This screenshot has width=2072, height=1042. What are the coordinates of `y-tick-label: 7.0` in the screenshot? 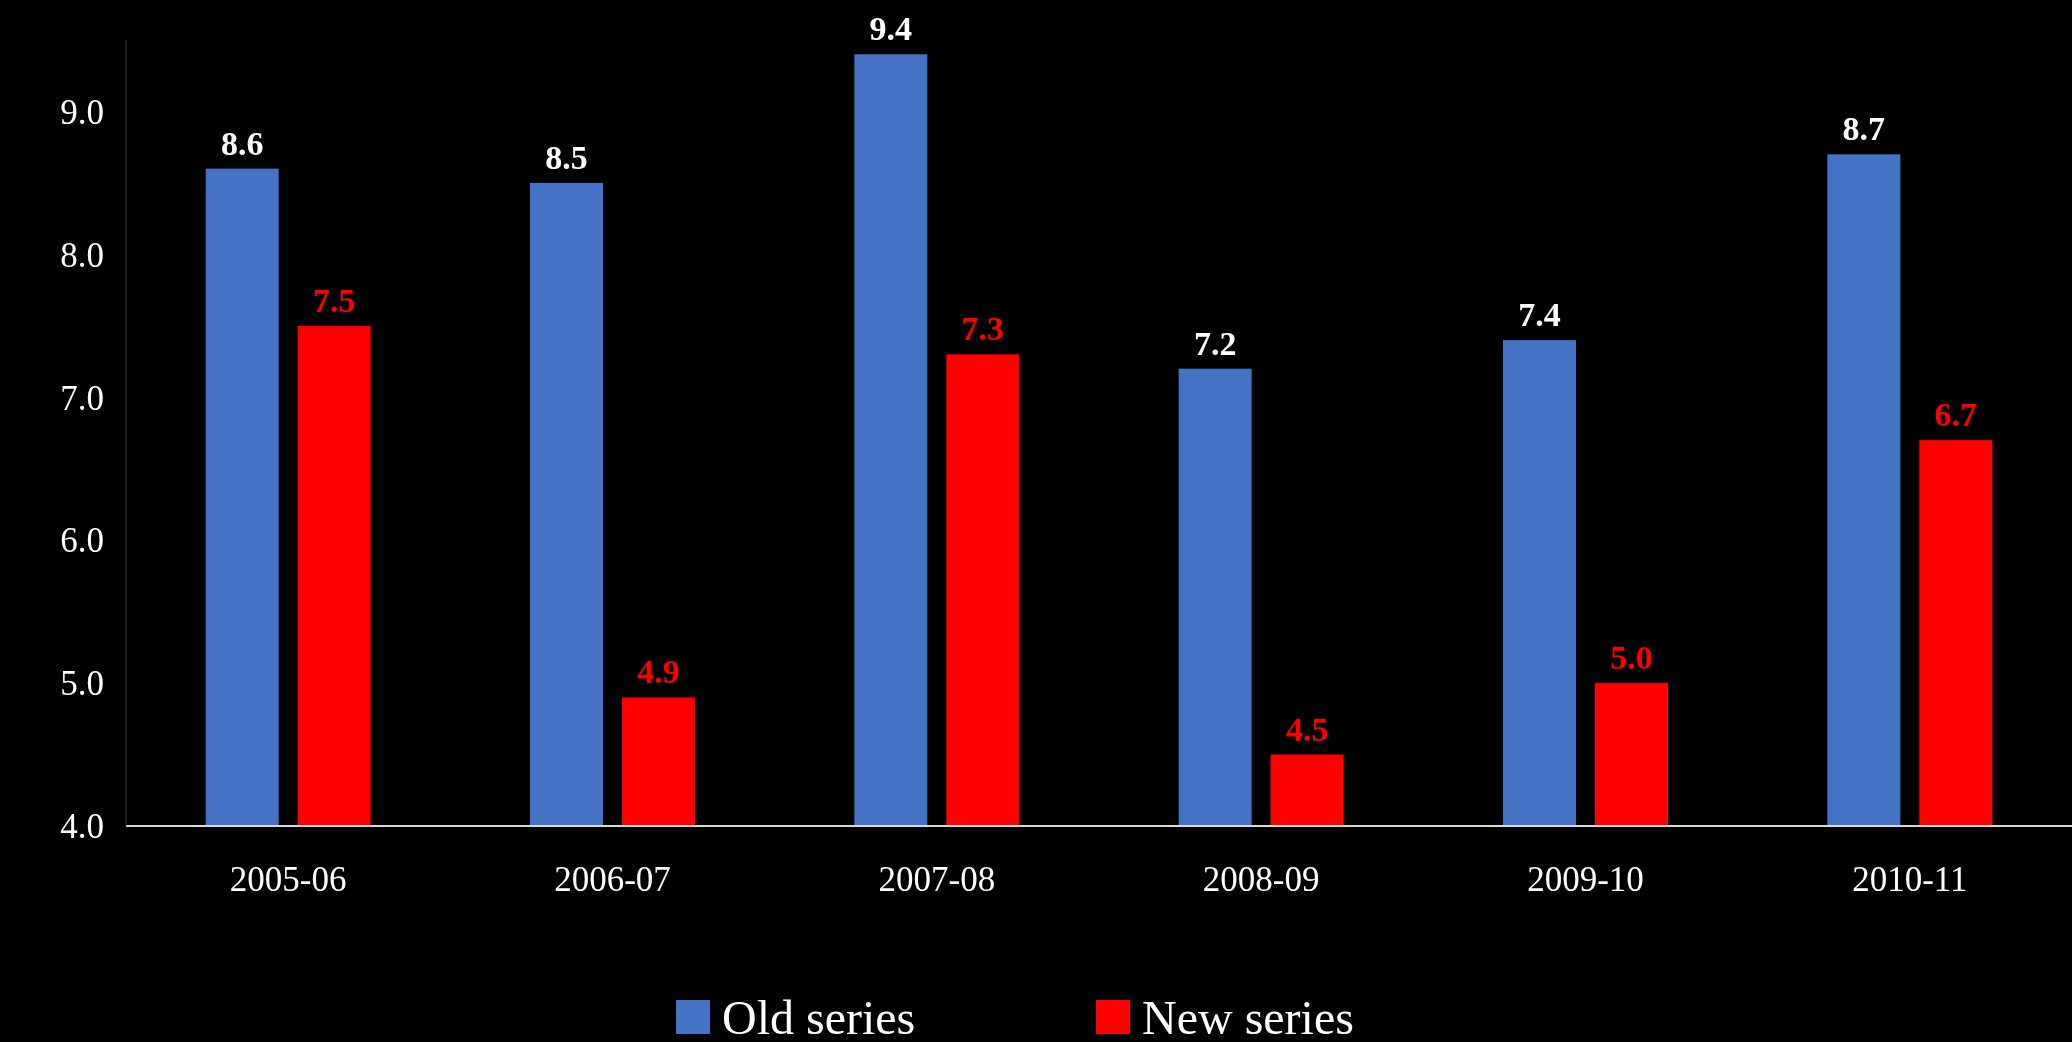 It's located at (82, 398).